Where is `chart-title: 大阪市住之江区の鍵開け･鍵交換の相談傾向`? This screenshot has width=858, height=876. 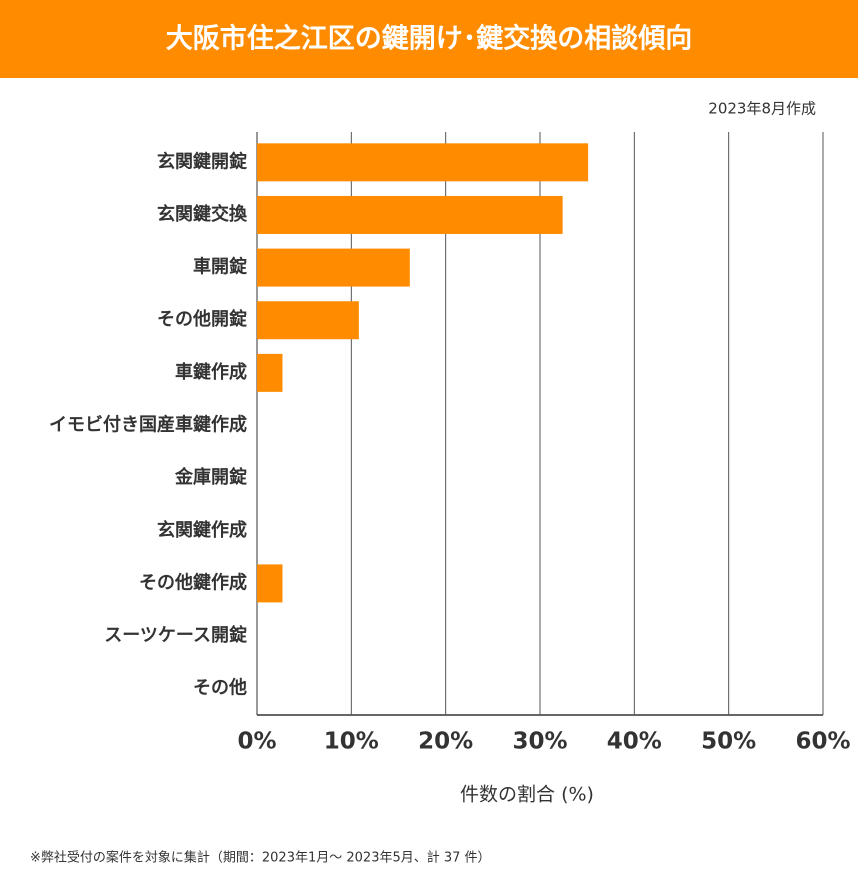 chart-title: 大阪市住之江区の鍵開け･鍵交換の相談傾向 is located at coordinates (429, 39).